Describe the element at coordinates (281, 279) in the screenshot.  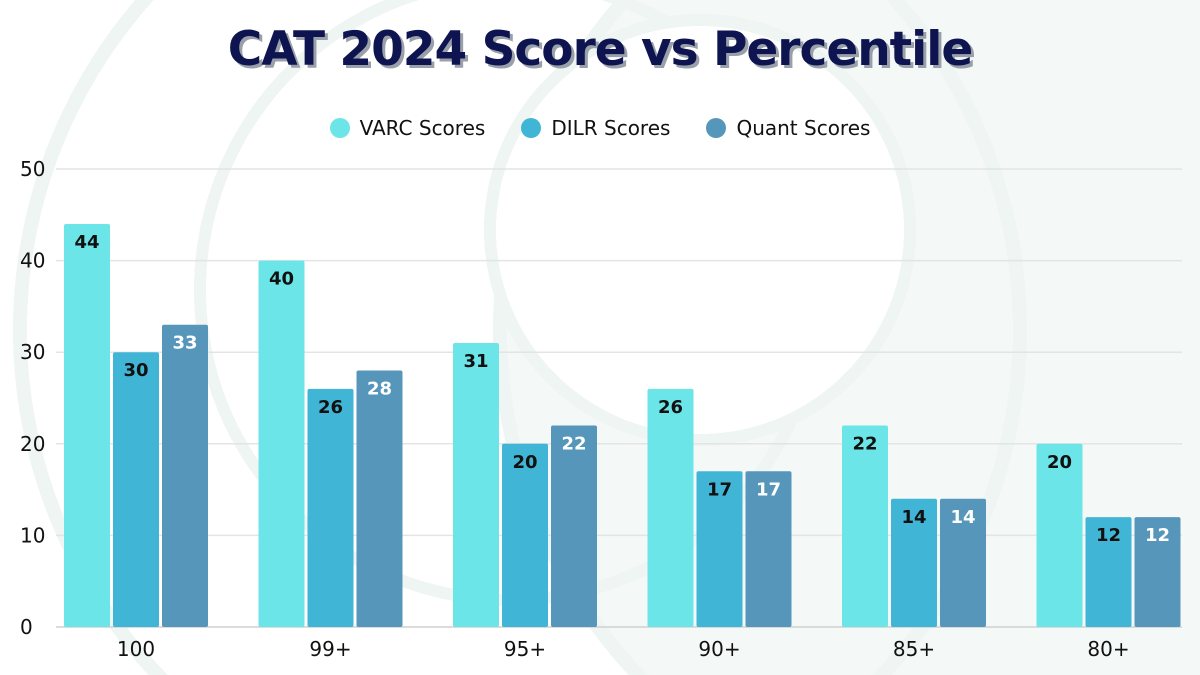
I see `data-label: 40` at that location.